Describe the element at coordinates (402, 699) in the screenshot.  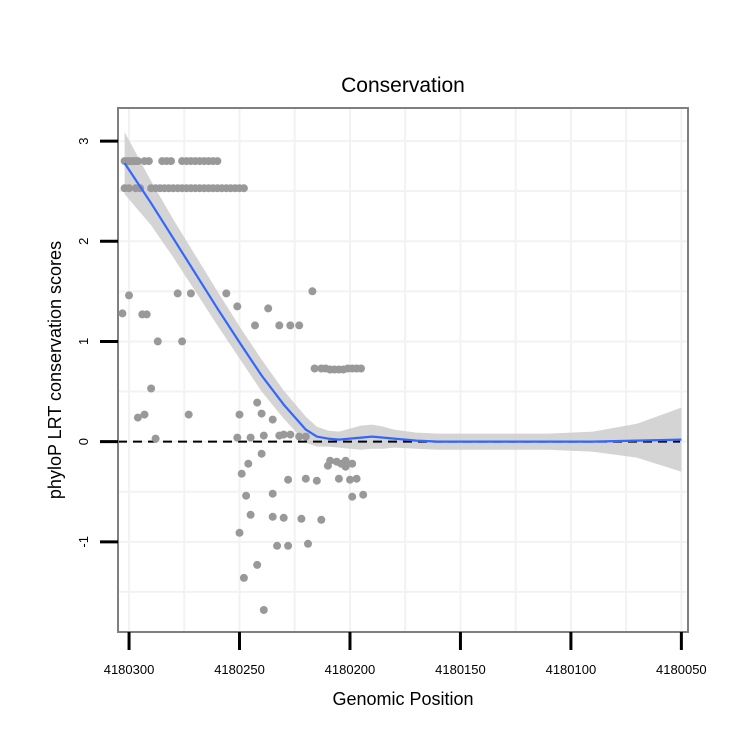
I see `x-axis-title: Genomic Position` at that location.